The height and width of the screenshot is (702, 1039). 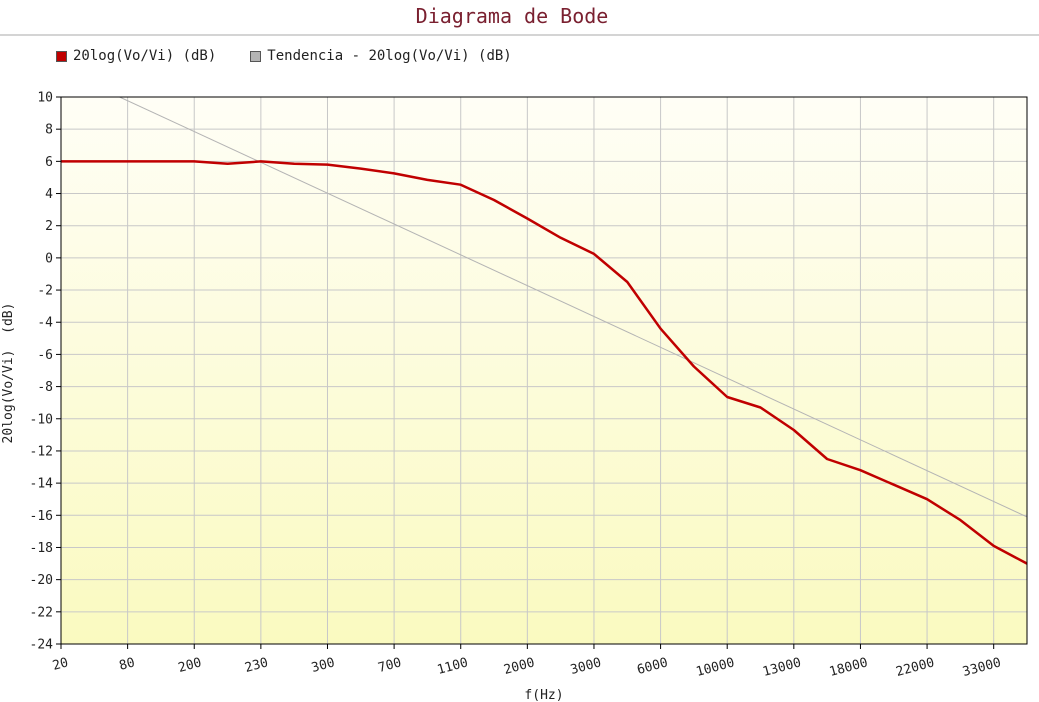 I want to click on y-tick-label: 8, so click(x=49, y=130).